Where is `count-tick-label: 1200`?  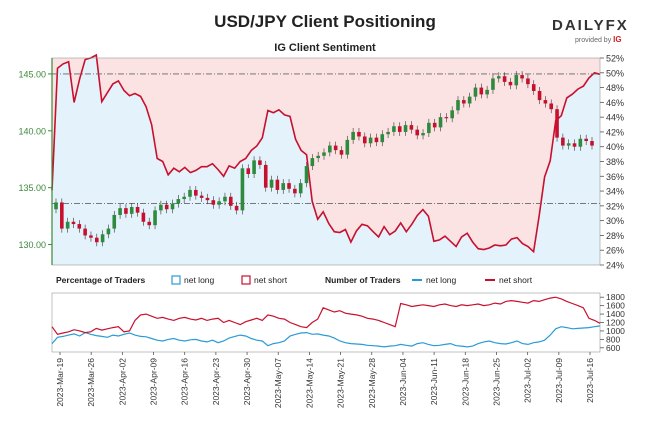 count-tick-label: 1200 is located at coordinates (615, 323).